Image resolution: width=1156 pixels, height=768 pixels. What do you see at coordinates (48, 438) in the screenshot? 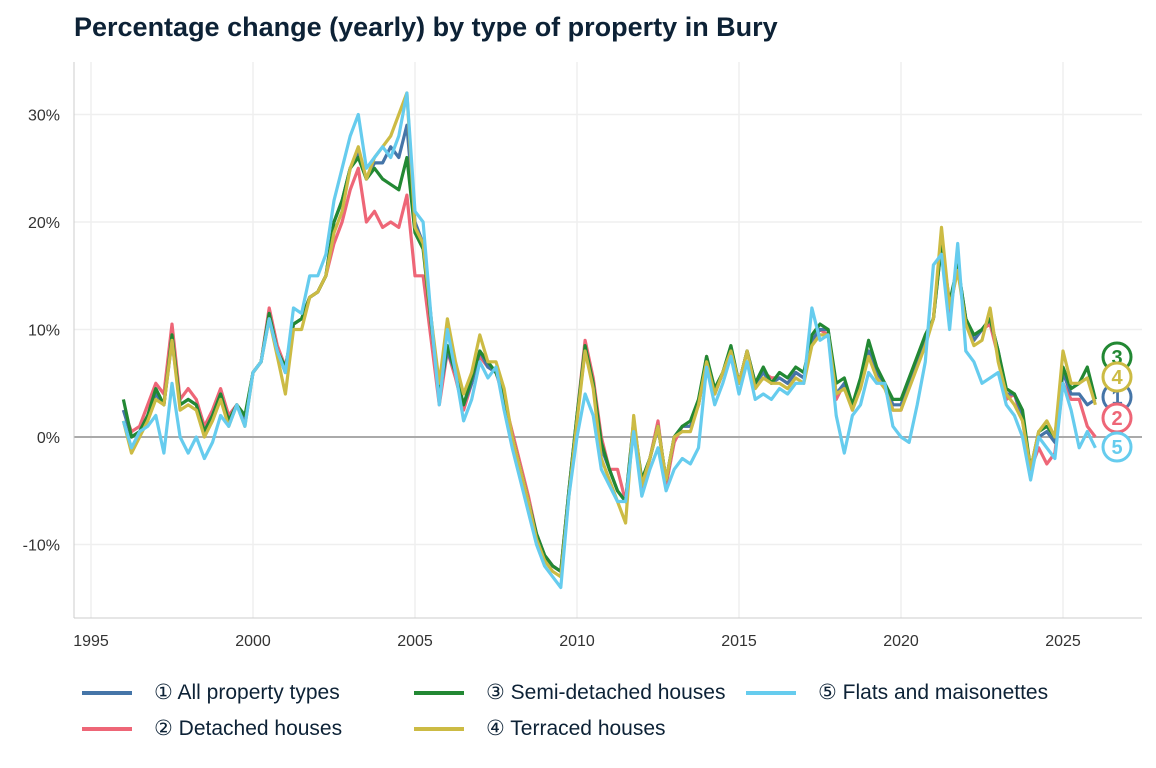
I see `y-tick-label: 0%` at bounding box center [48, 438].